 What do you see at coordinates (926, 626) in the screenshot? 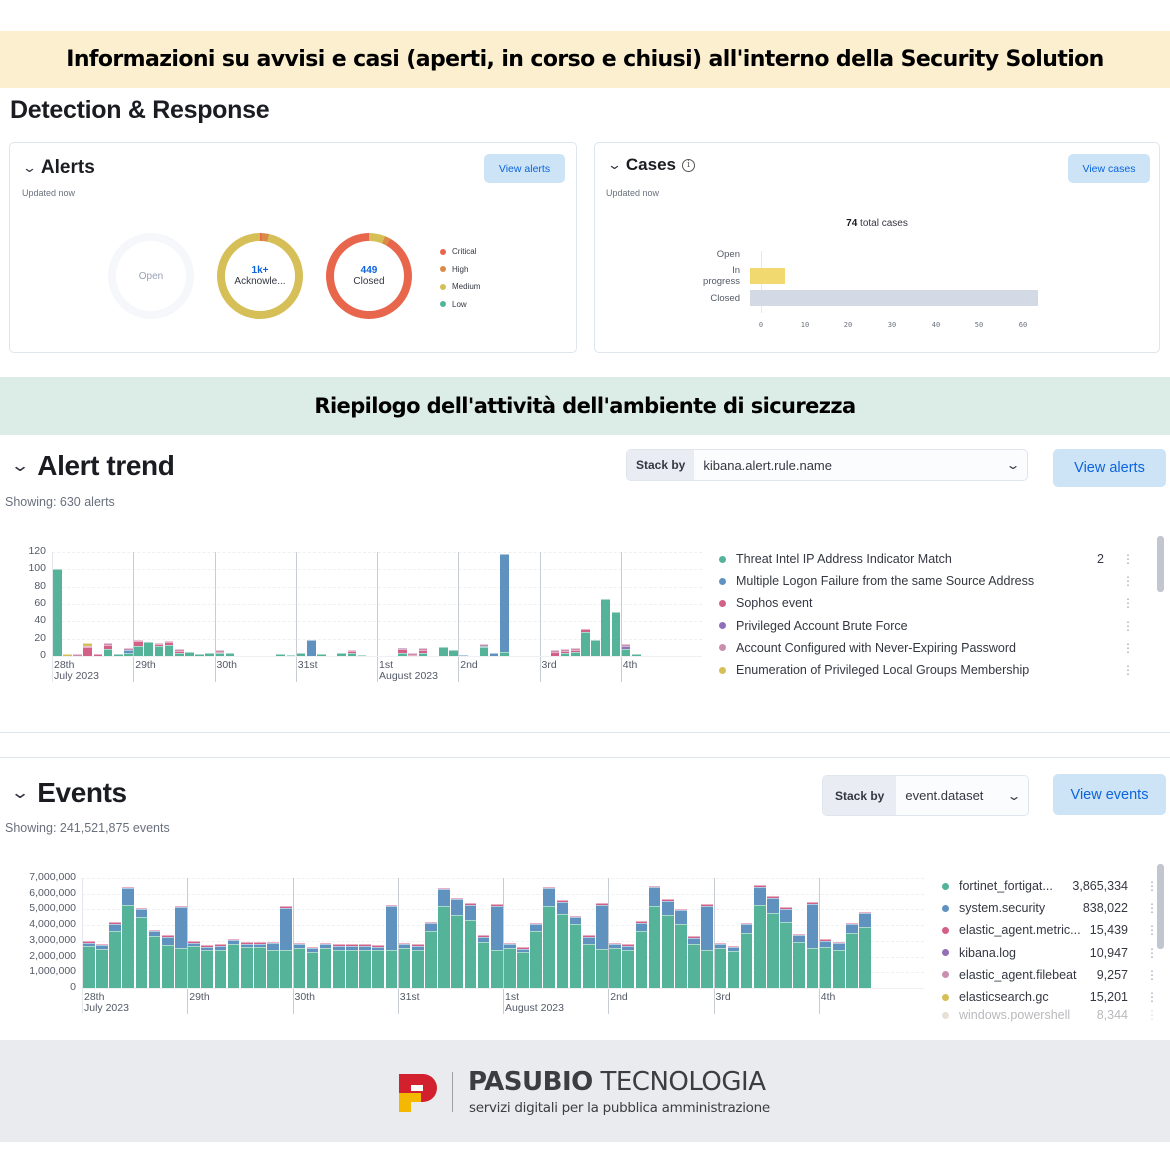
I see `legend-item: Privileged Account Brute Force ⋮` at bounding box center [926, 626].